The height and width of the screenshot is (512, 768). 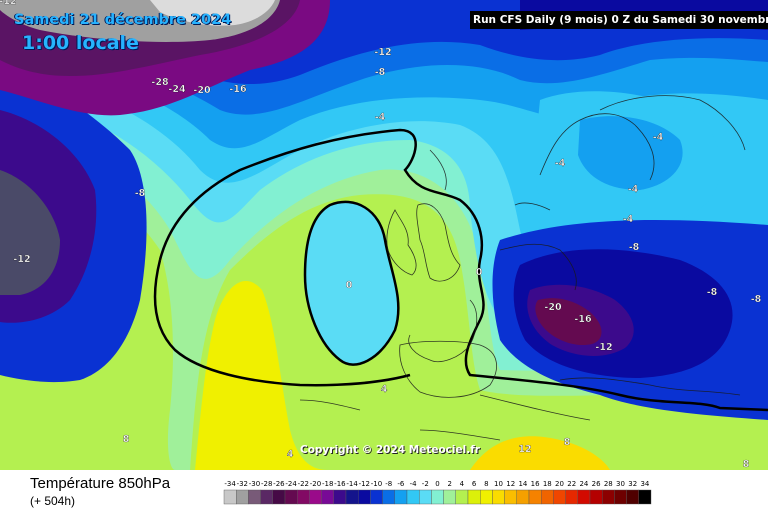 I want to click on legend-tick-label: -28, so click(x=266, y=484).